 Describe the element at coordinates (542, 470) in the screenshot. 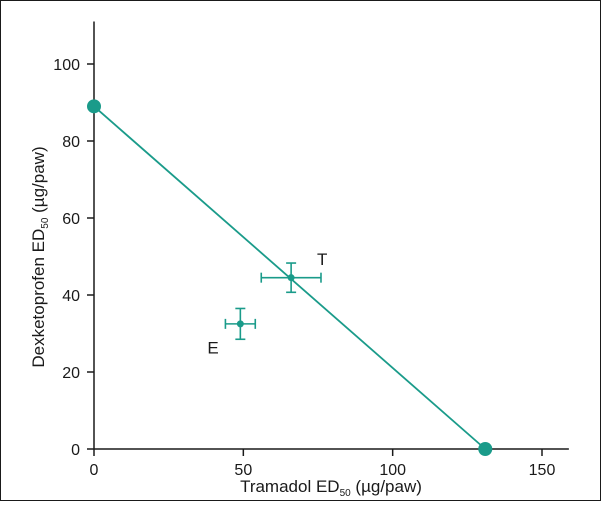

I see `x-tick-label: 150` at that location.